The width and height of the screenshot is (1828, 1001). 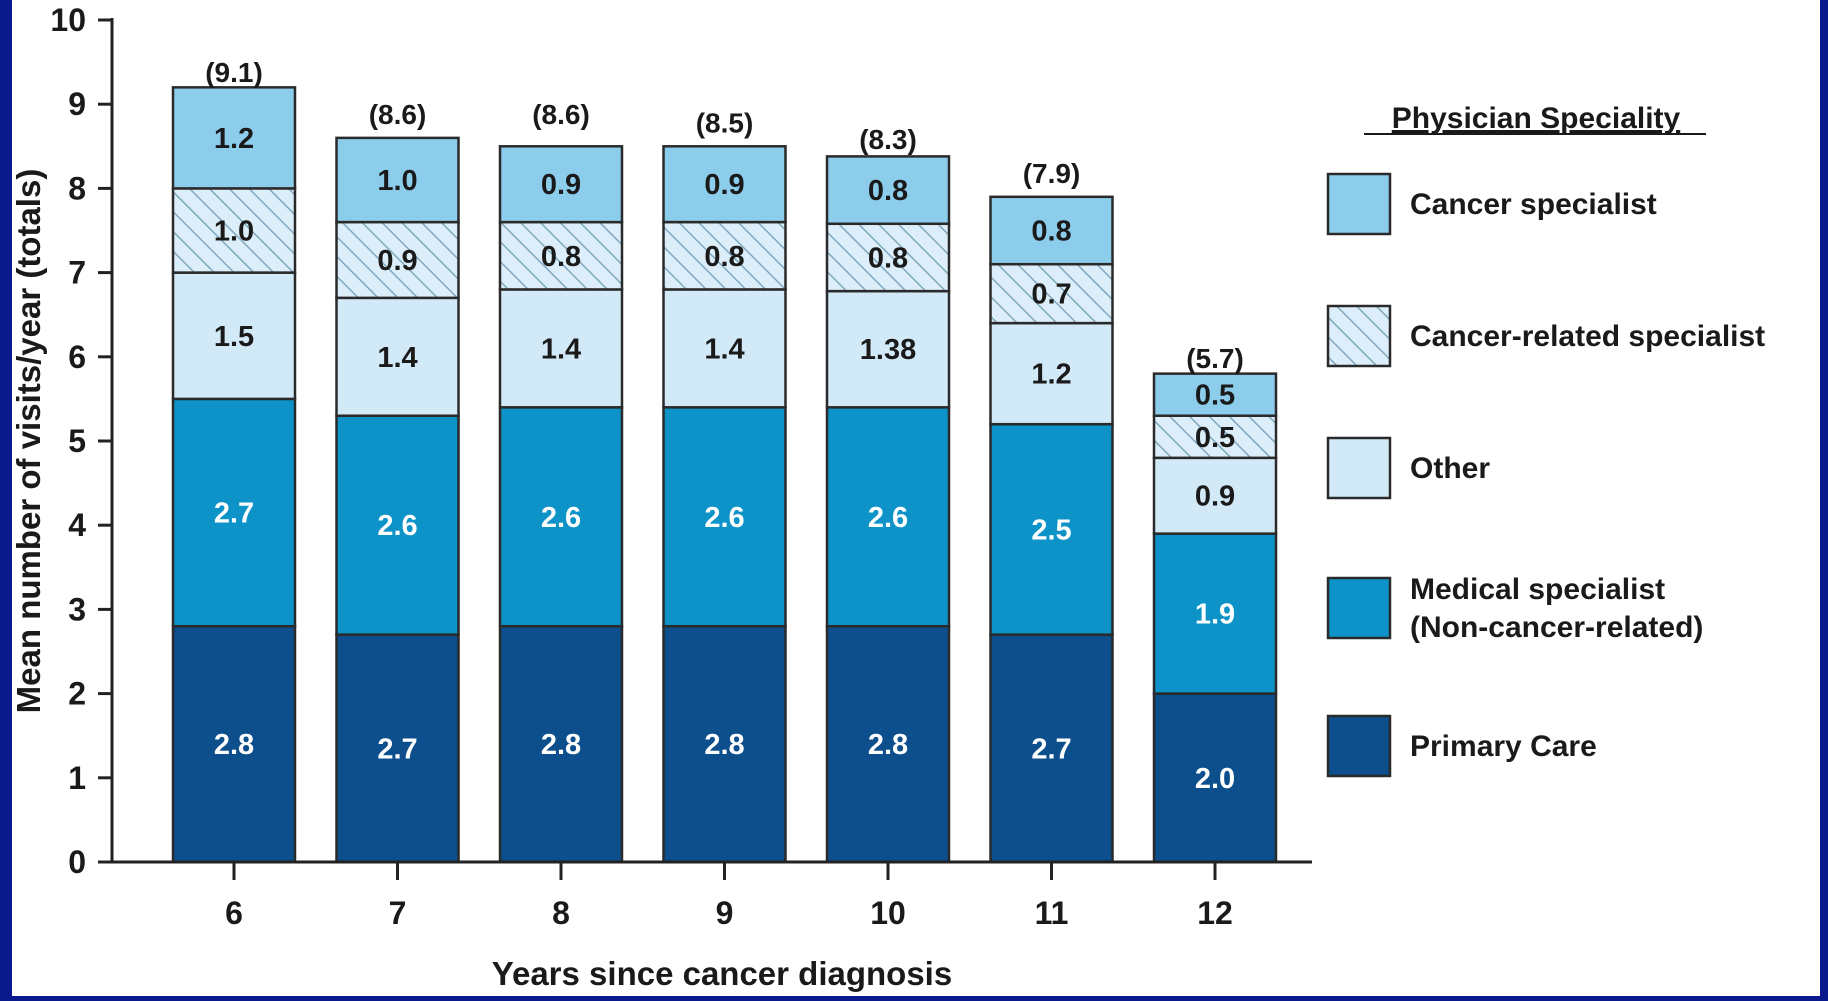 I want to click on legend-item: Primary Care, so click(x=1461, y=746).